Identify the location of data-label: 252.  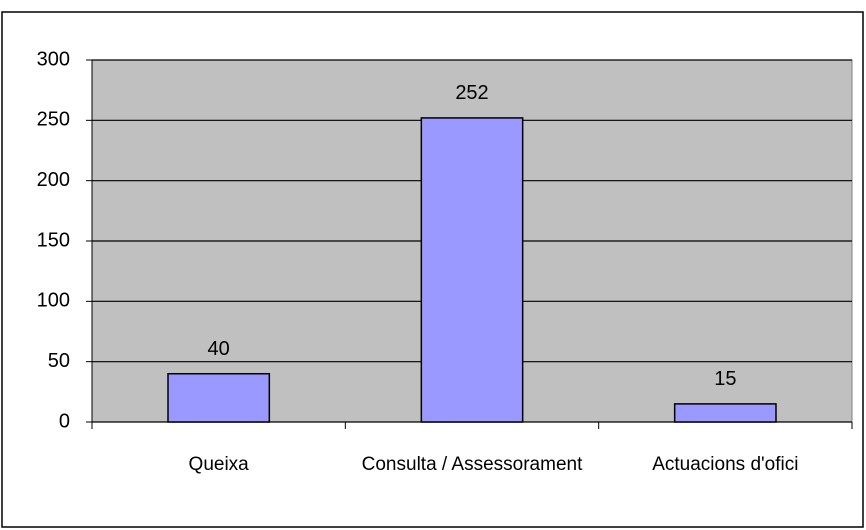
(471, 93).